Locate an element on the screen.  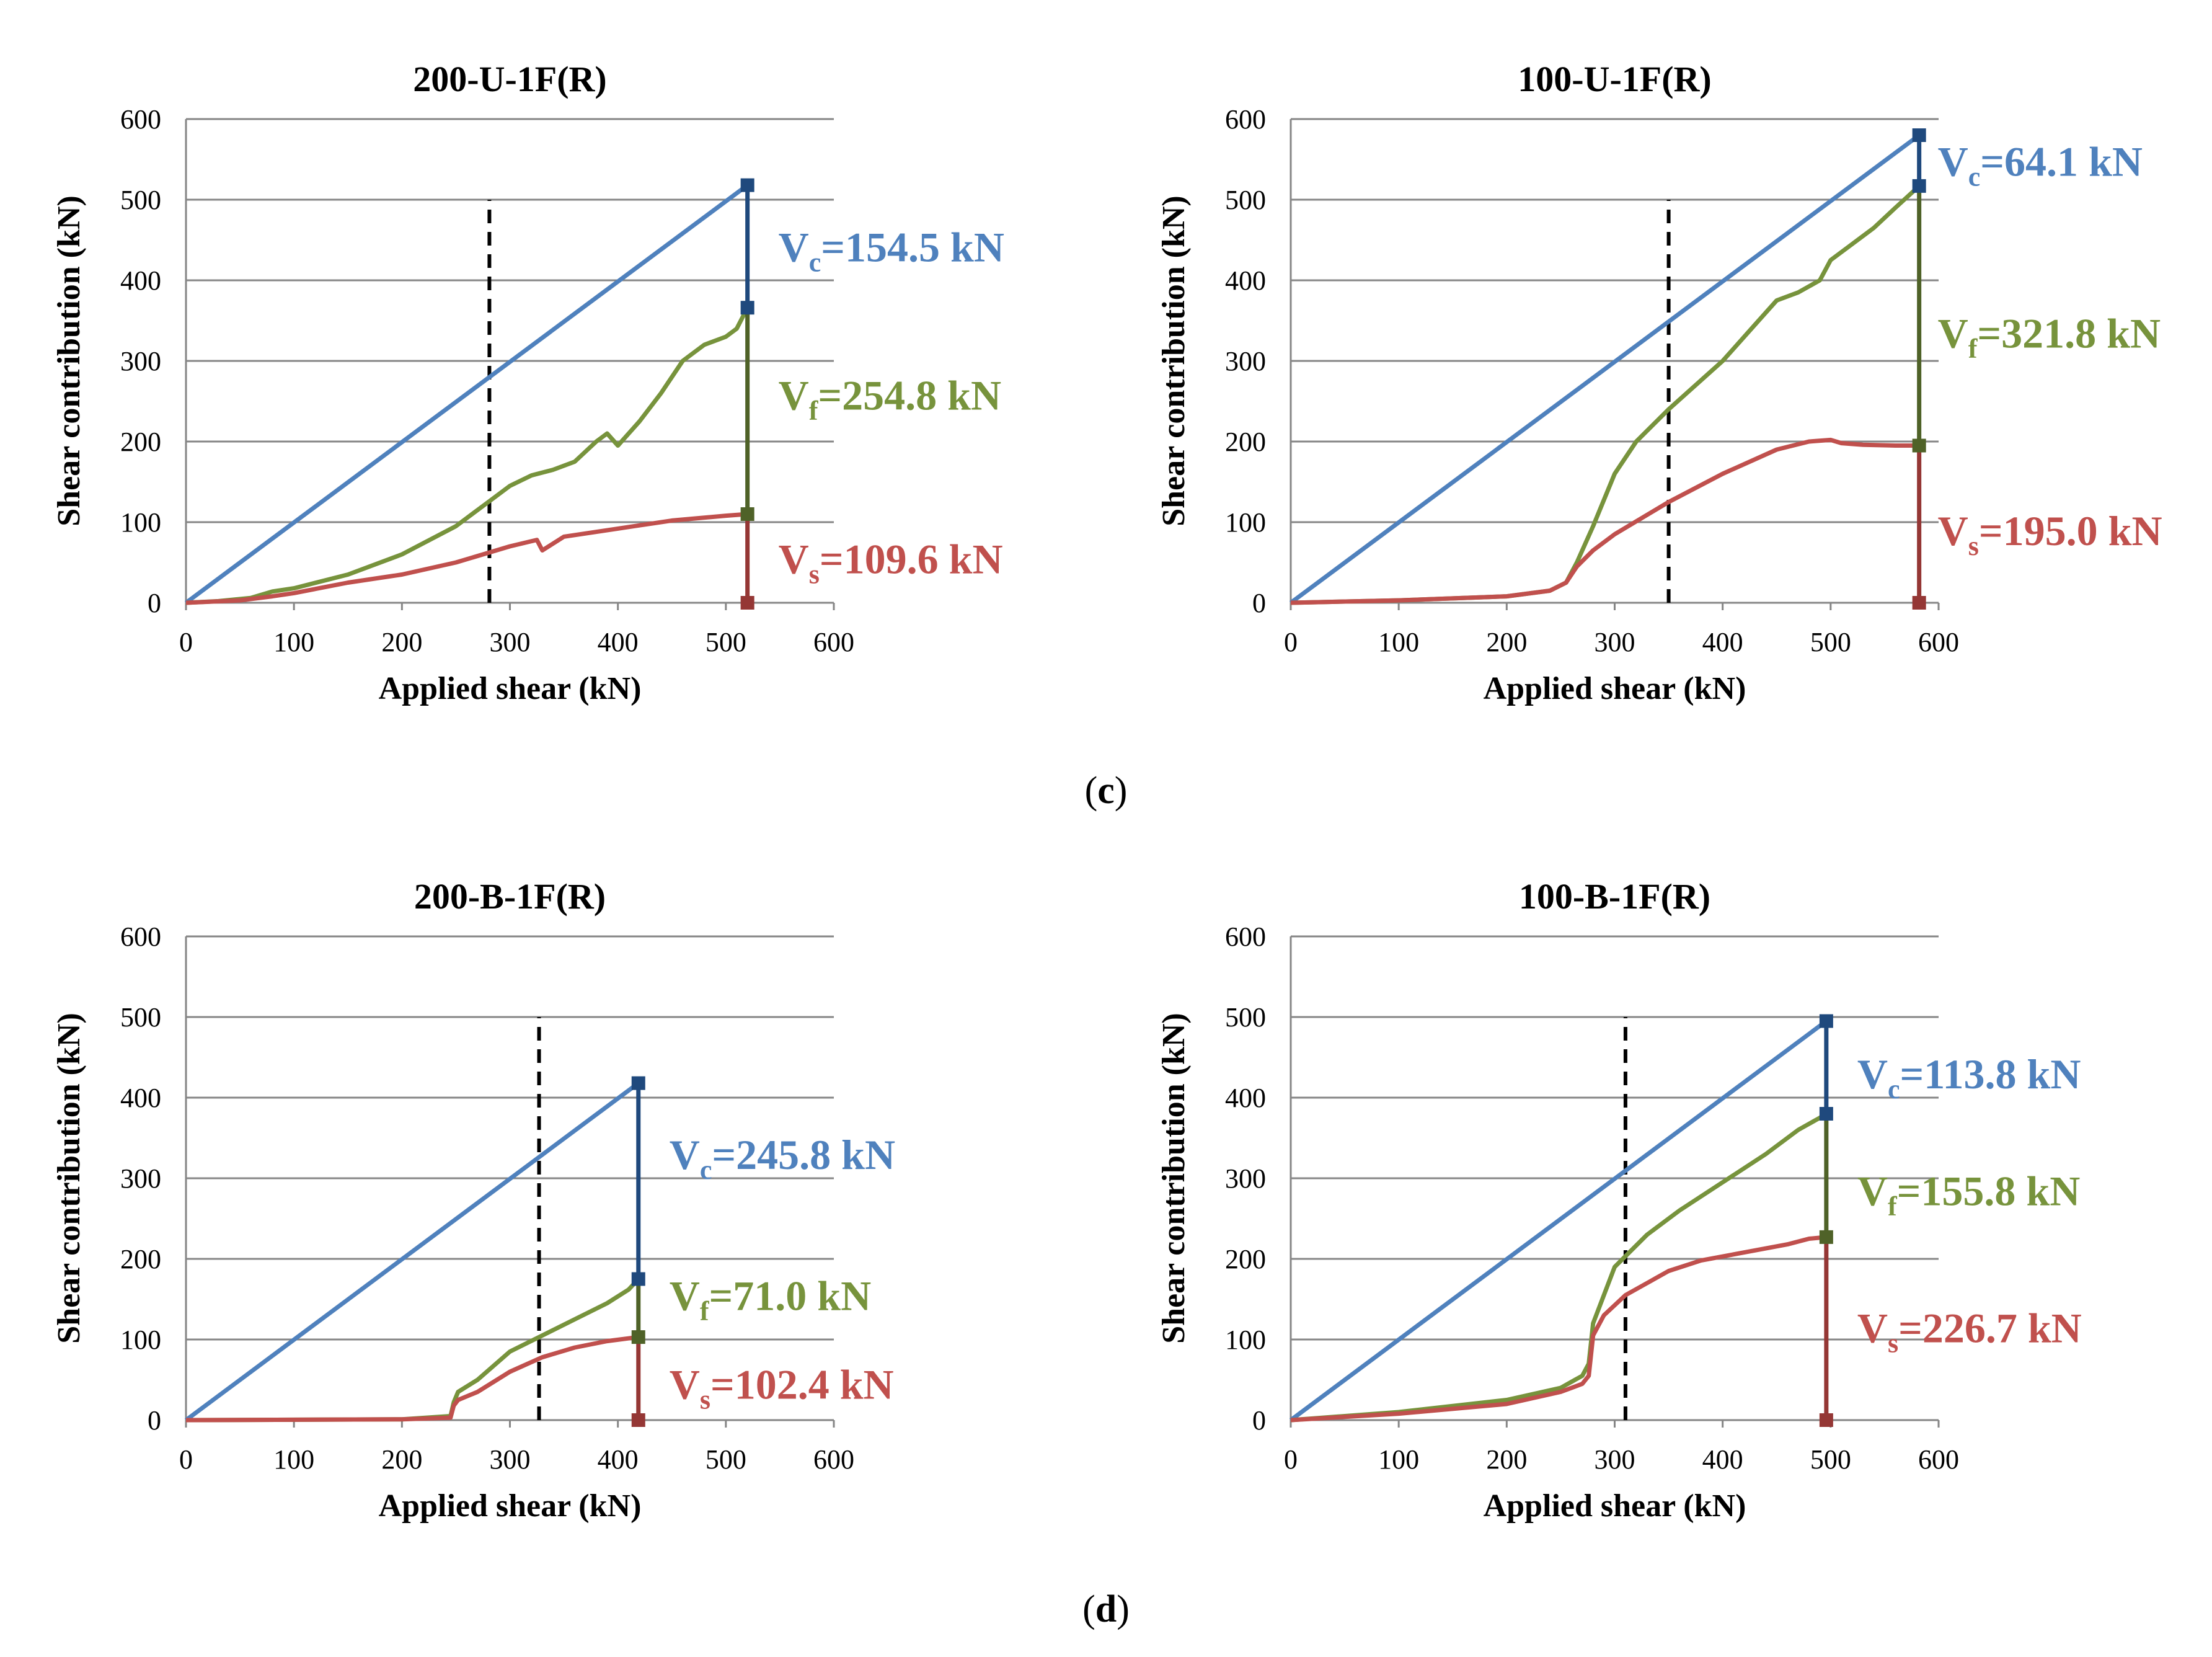
annotation-c: Vc=113.8 kN is located at coordinates (1969, 1077).